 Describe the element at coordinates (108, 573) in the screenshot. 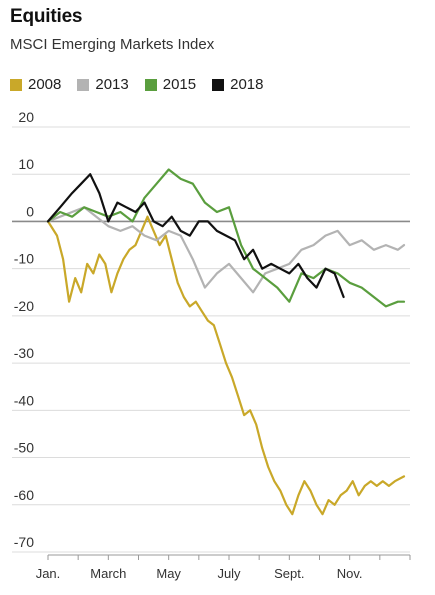

I see `x-tick-label: March` at that location.